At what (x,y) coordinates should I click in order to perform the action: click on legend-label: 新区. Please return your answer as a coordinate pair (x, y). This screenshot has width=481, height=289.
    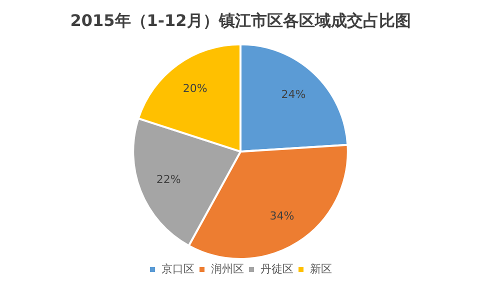
    Looking at the image, I should click on (321, 269).